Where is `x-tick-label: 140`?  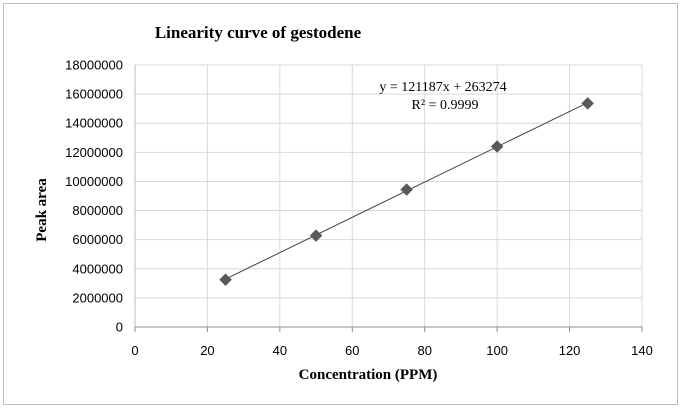
x-tick-label: 140 is located at coordinates (642, 350).